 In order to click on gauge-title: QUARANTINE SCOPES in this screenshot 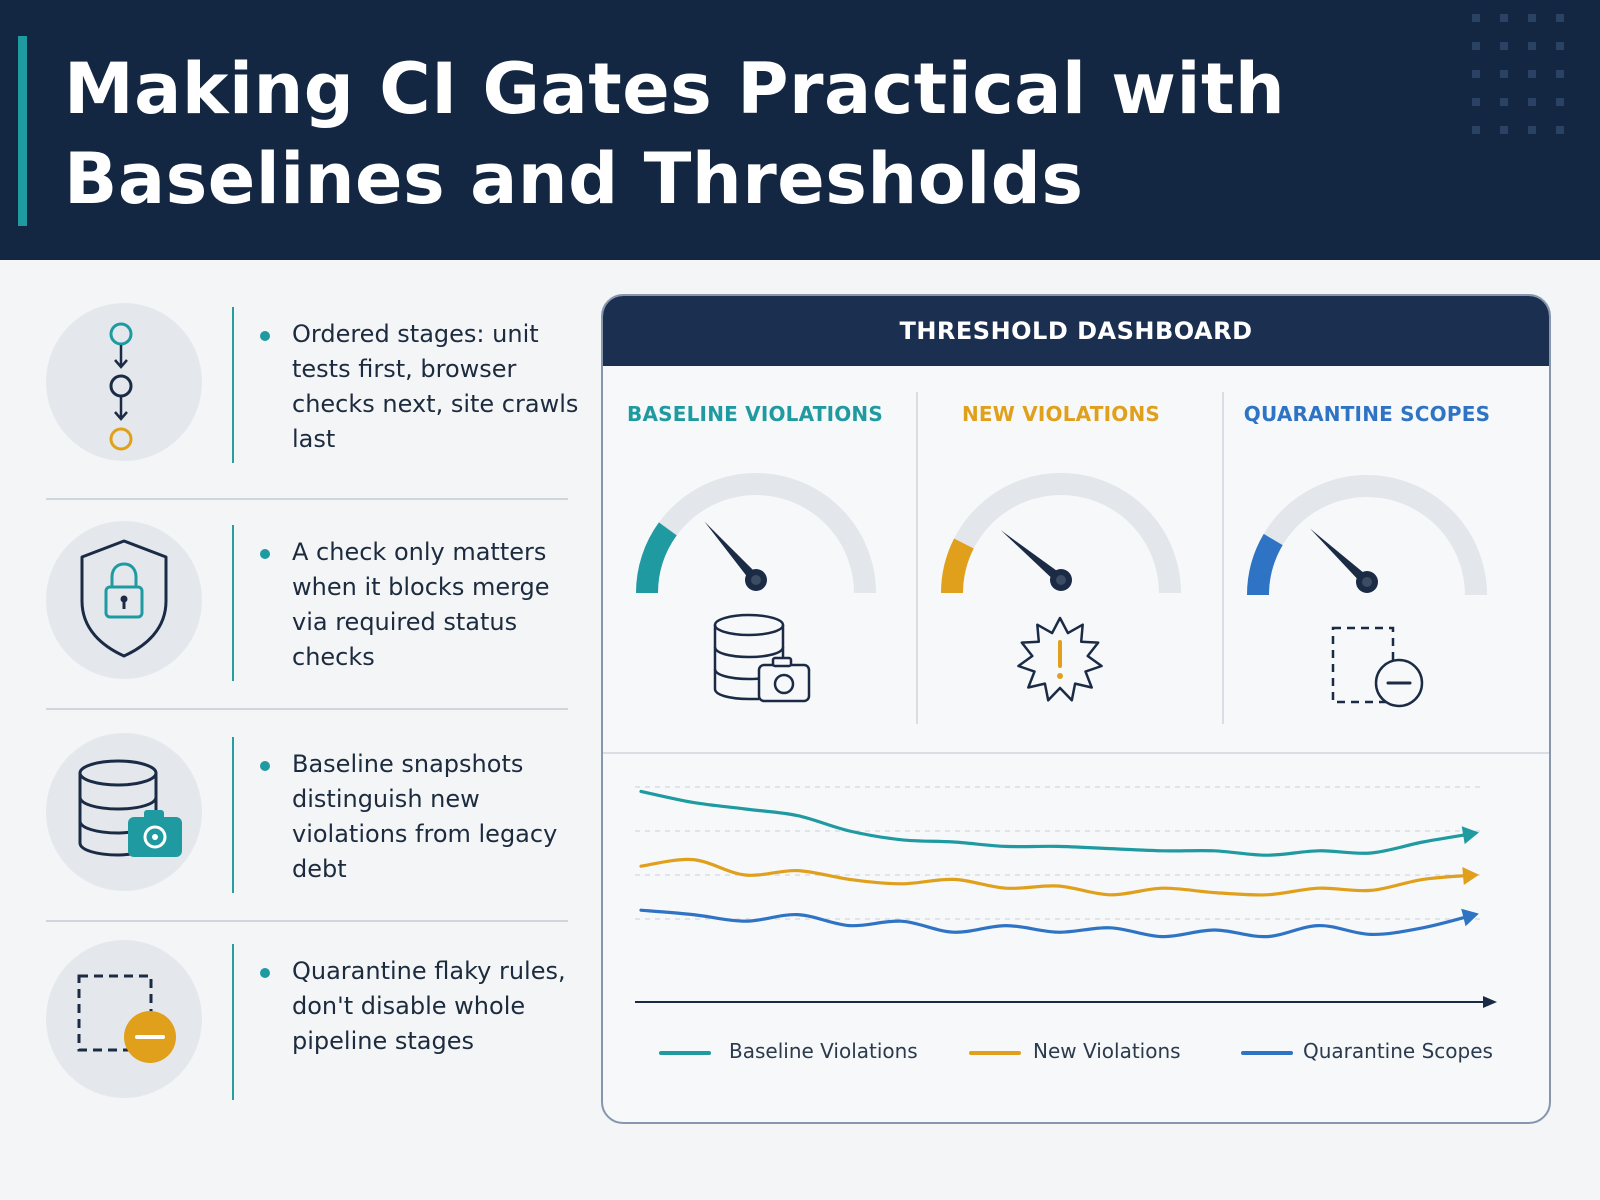, I will do `click(1367, 414)`.